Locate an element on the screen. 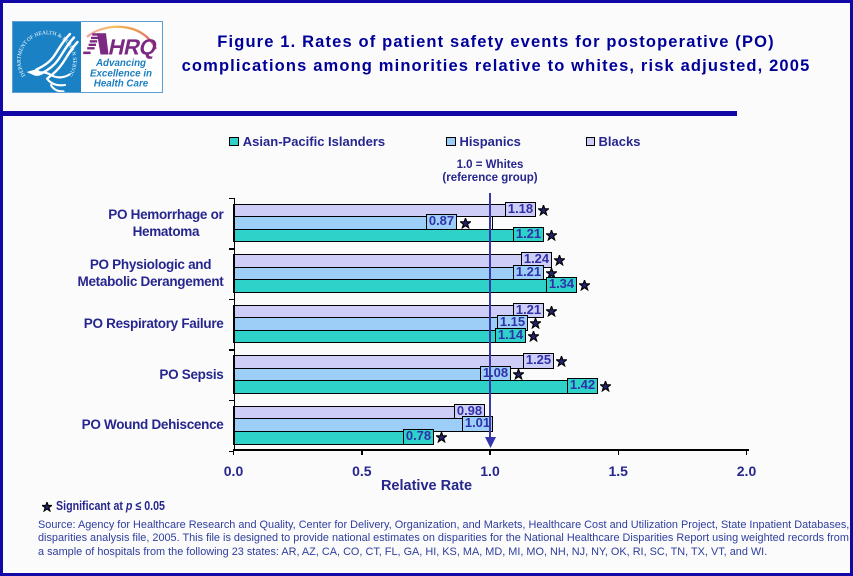  svg-text: HRQ is located at coordinates (132, 47).